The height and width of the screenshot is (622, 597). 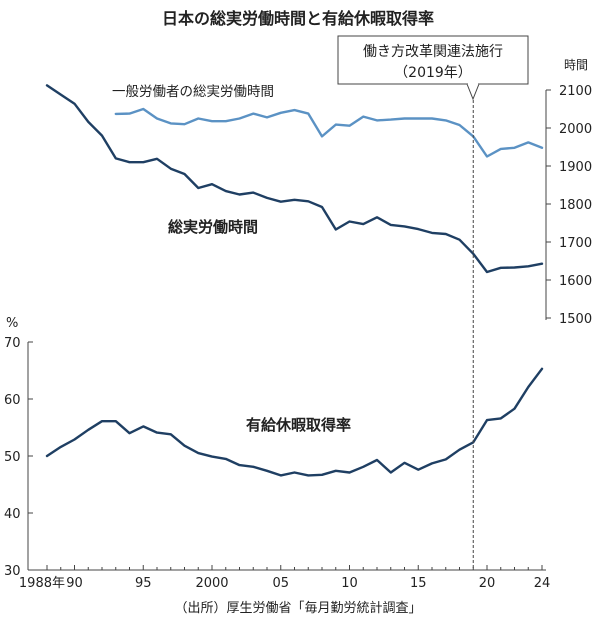 I want to click on bottom-y-tick-label: 50, so click(x=12, y=457).